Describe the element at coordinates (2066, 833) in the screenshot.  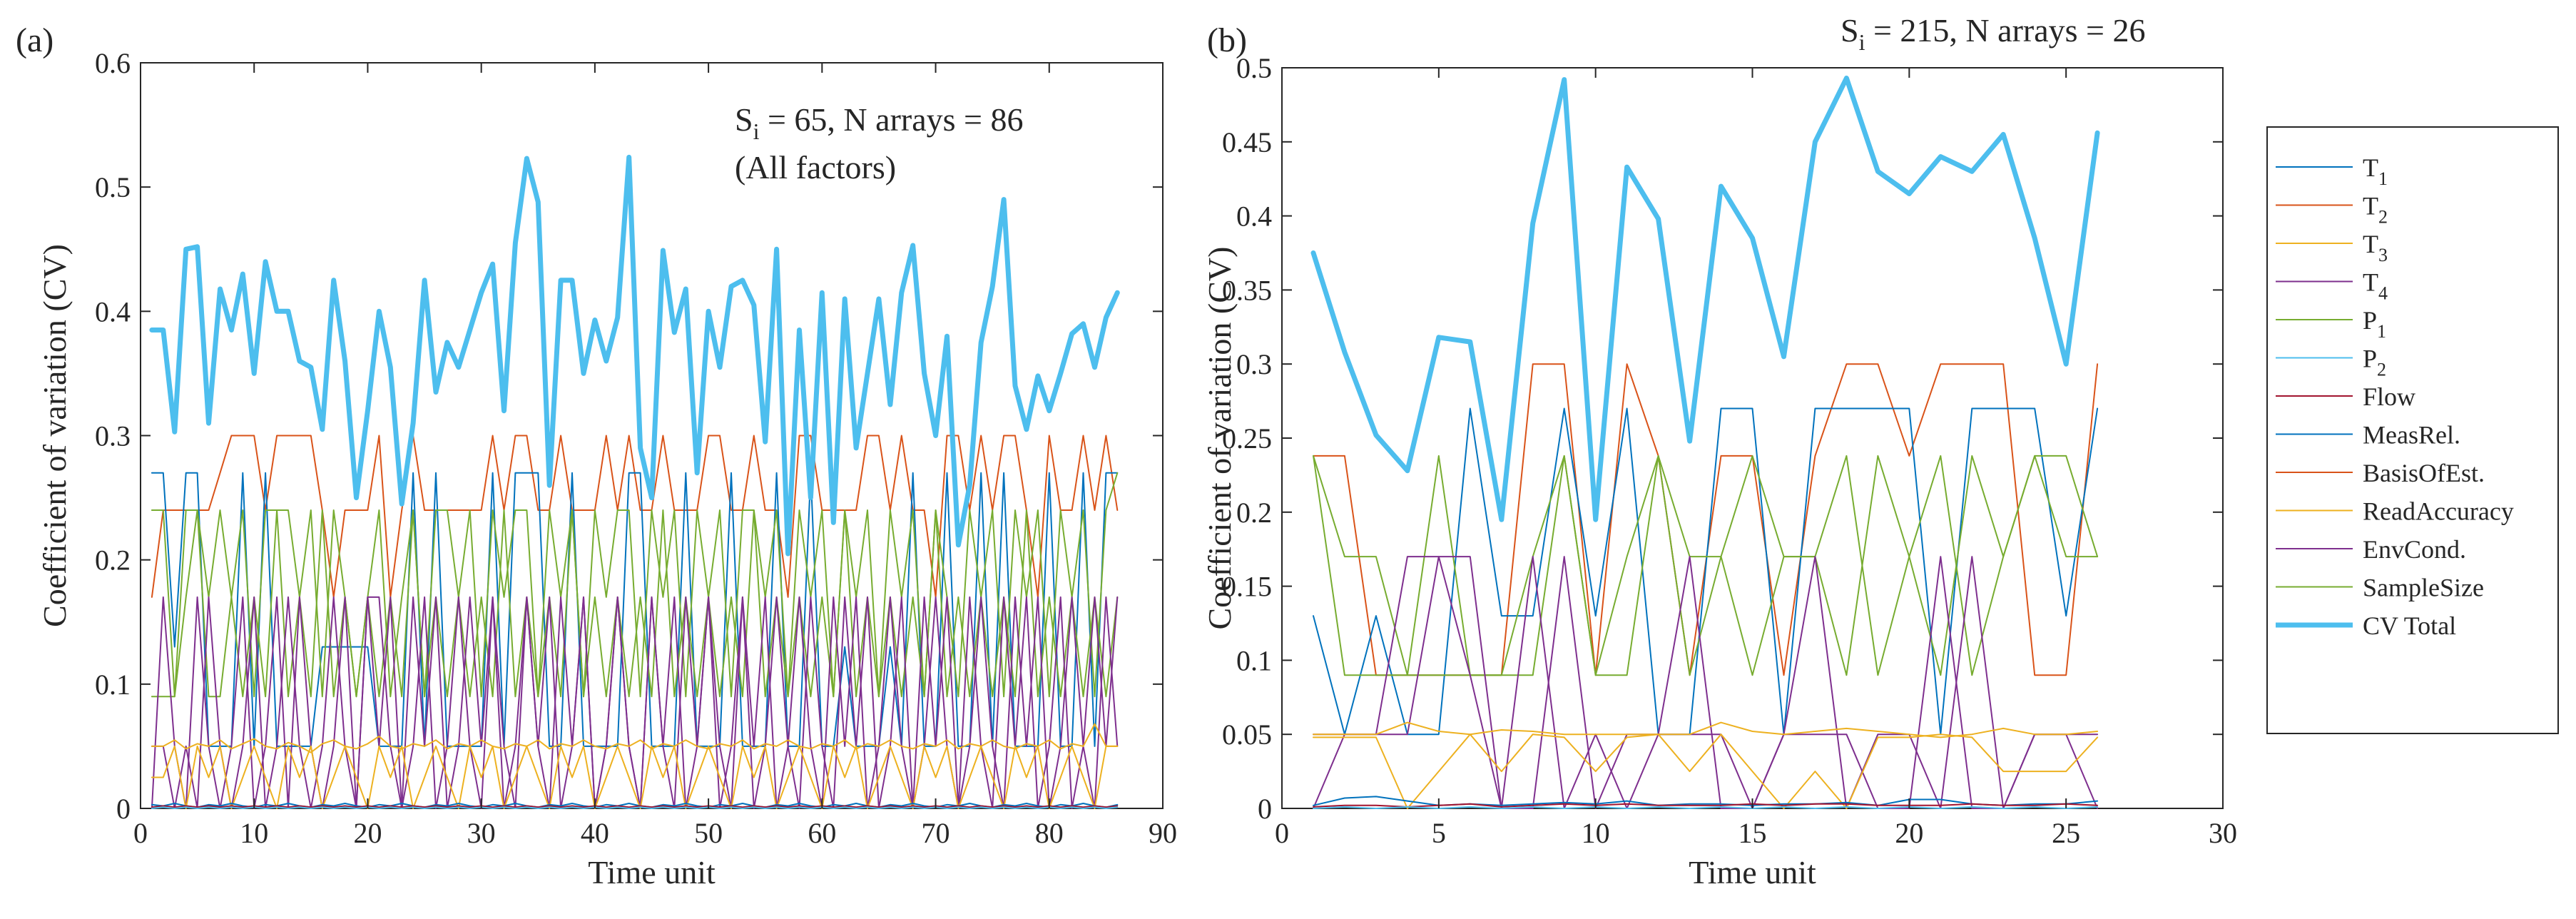
I see `x-tick-label: 25` at that location.